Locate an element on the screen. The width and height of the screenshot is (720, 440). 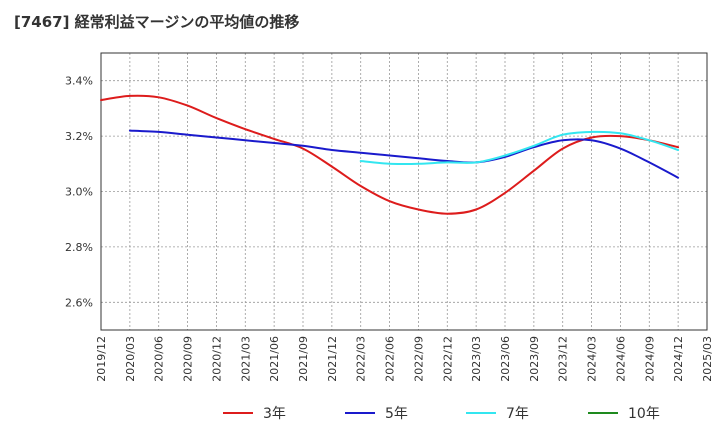
legend-label-0: 3年 is located at coordinates (274, 414).